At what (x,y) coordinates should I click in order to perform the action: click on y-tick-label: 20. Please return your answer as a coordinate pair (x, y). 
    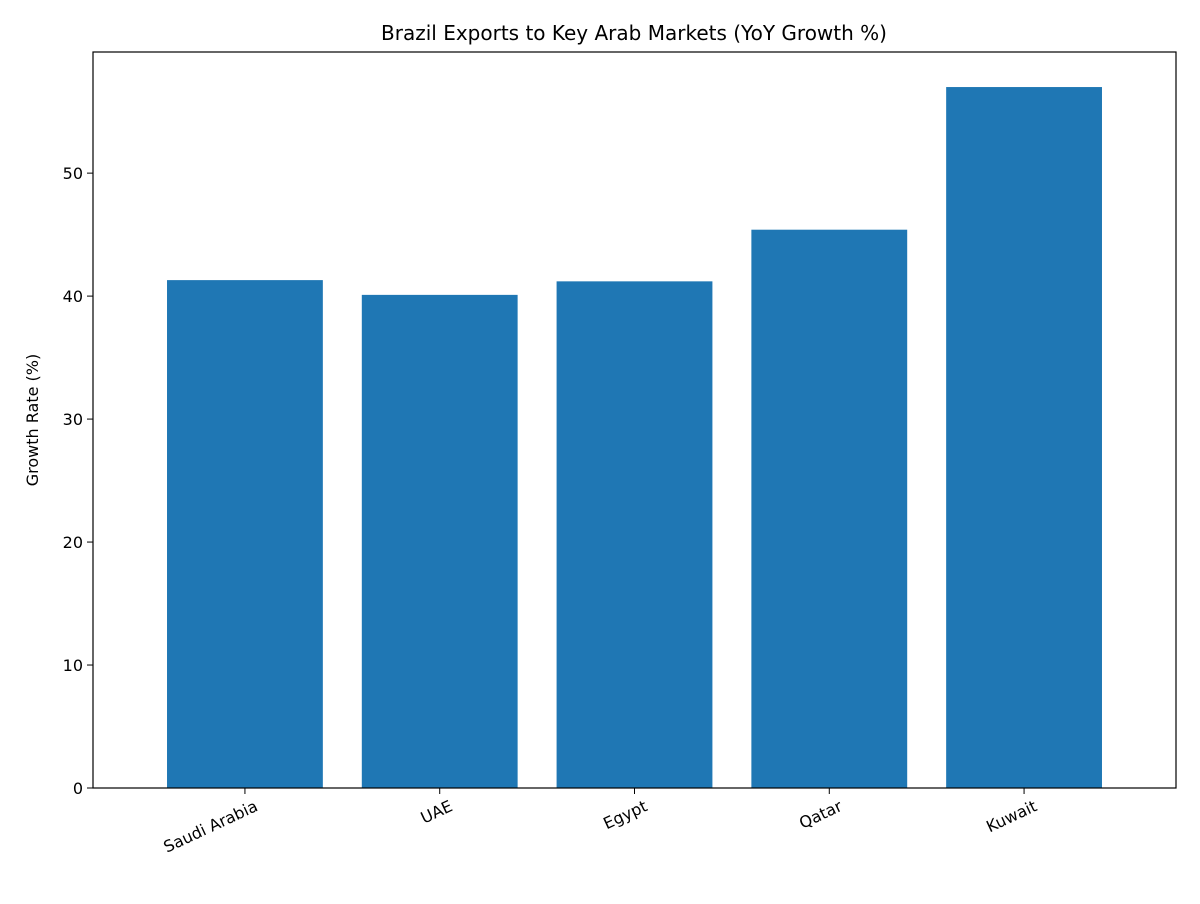
    Looking at the image, I should click on (73, 542).